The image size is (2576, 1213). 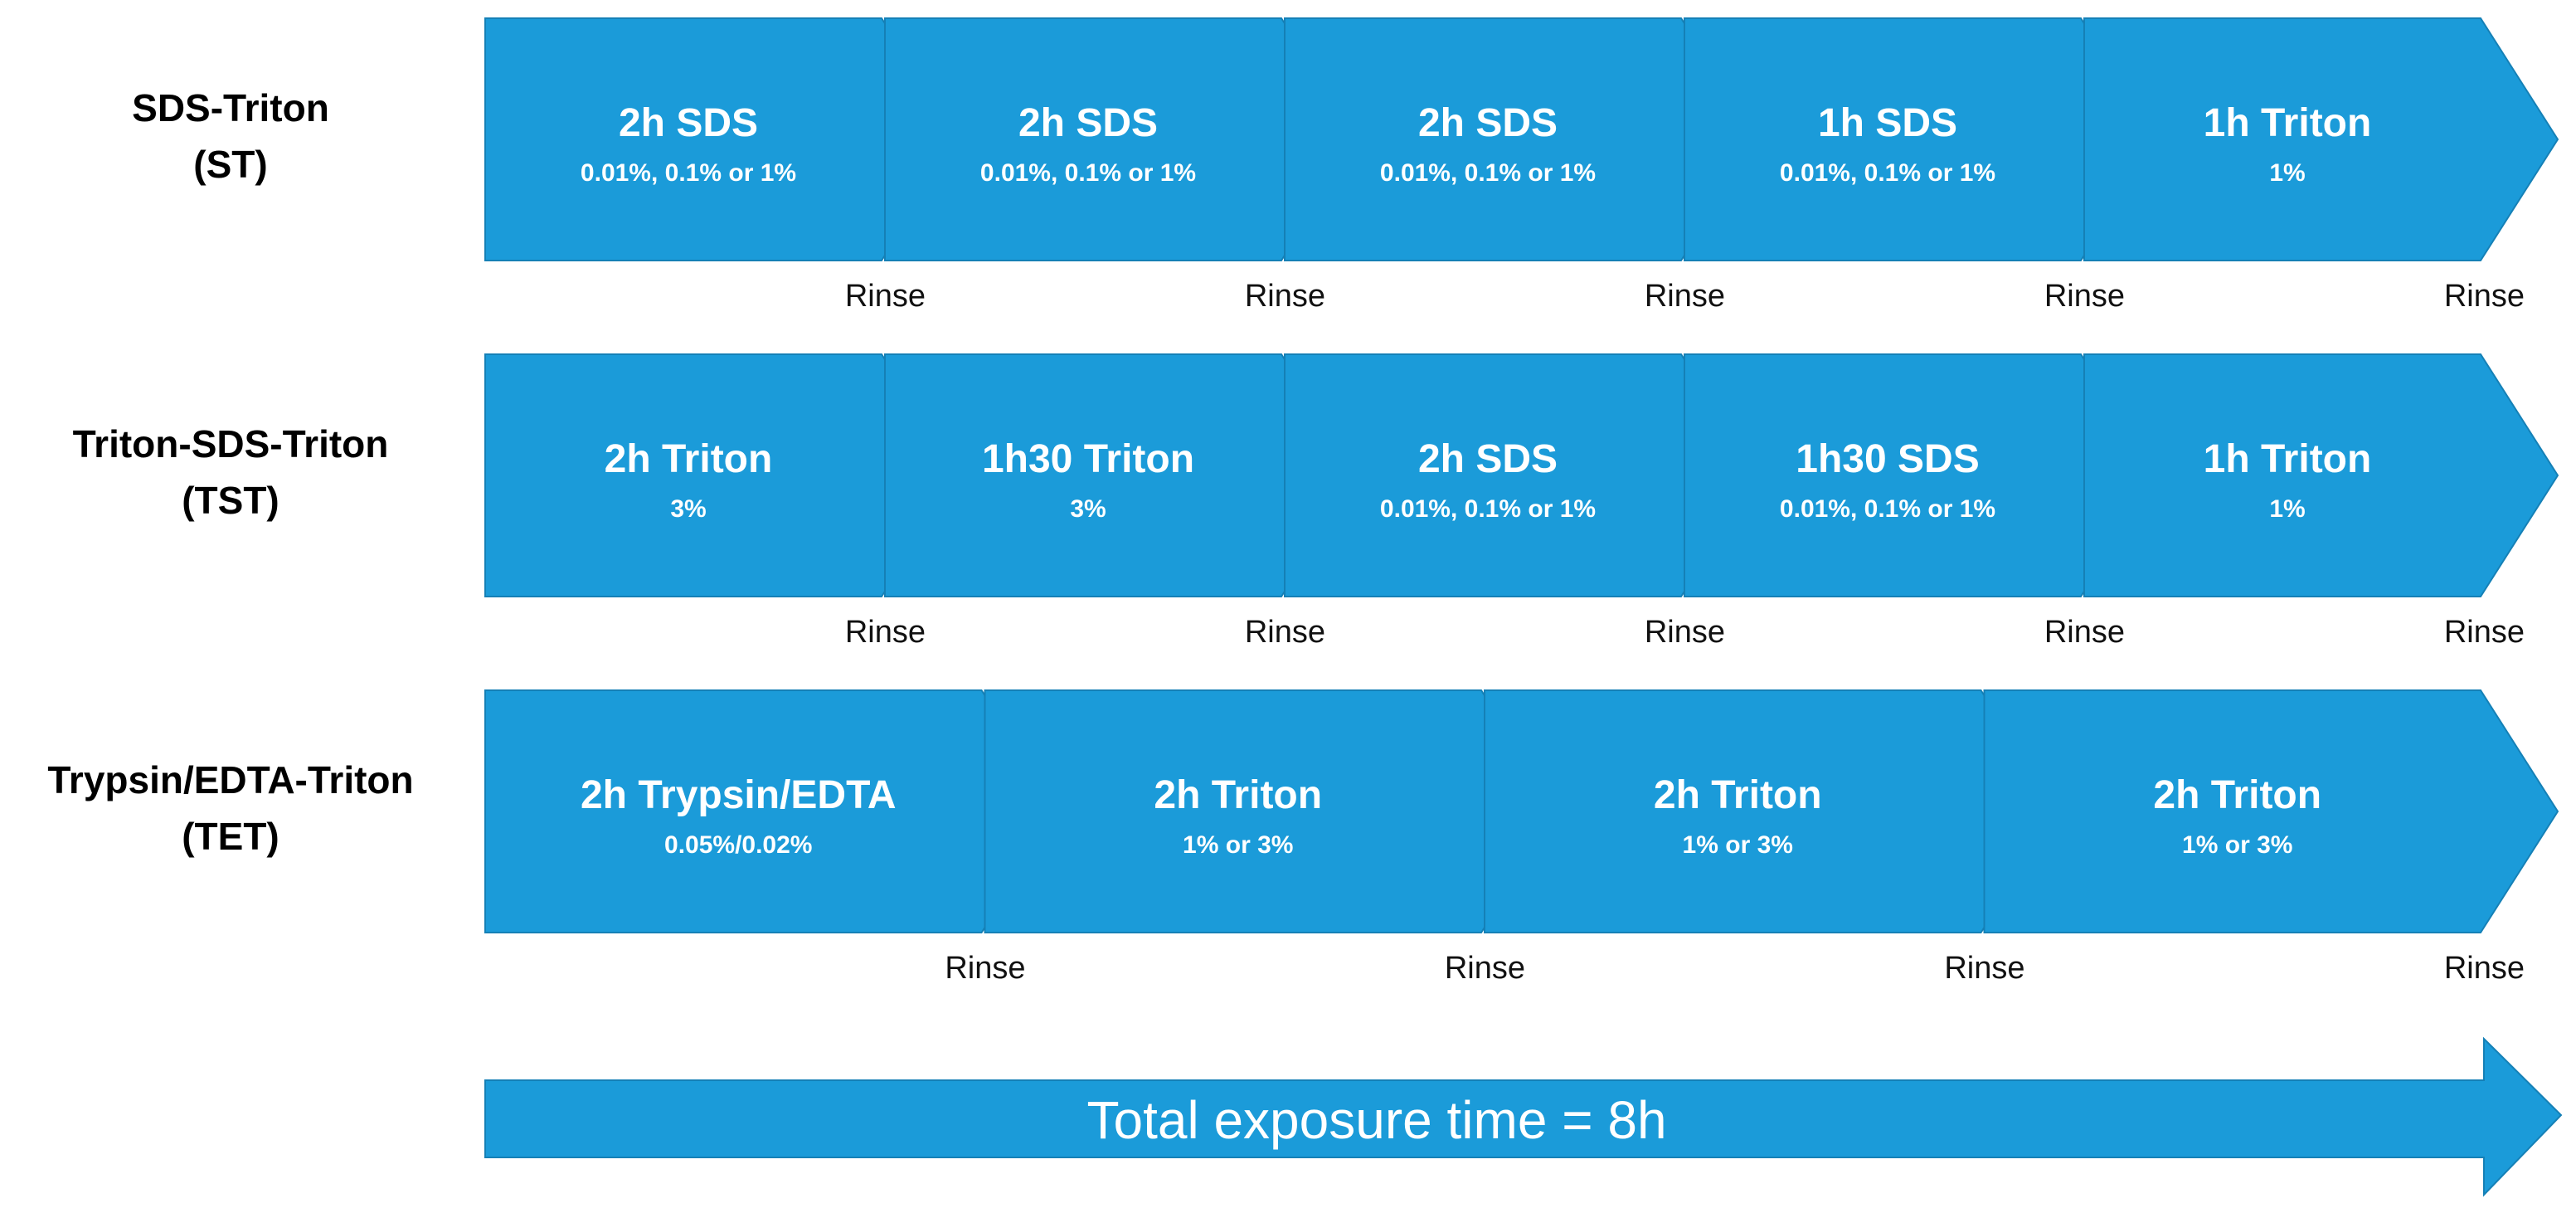 I want to click on protocol-name: SDS-Triton, so click(x=230, y=108).